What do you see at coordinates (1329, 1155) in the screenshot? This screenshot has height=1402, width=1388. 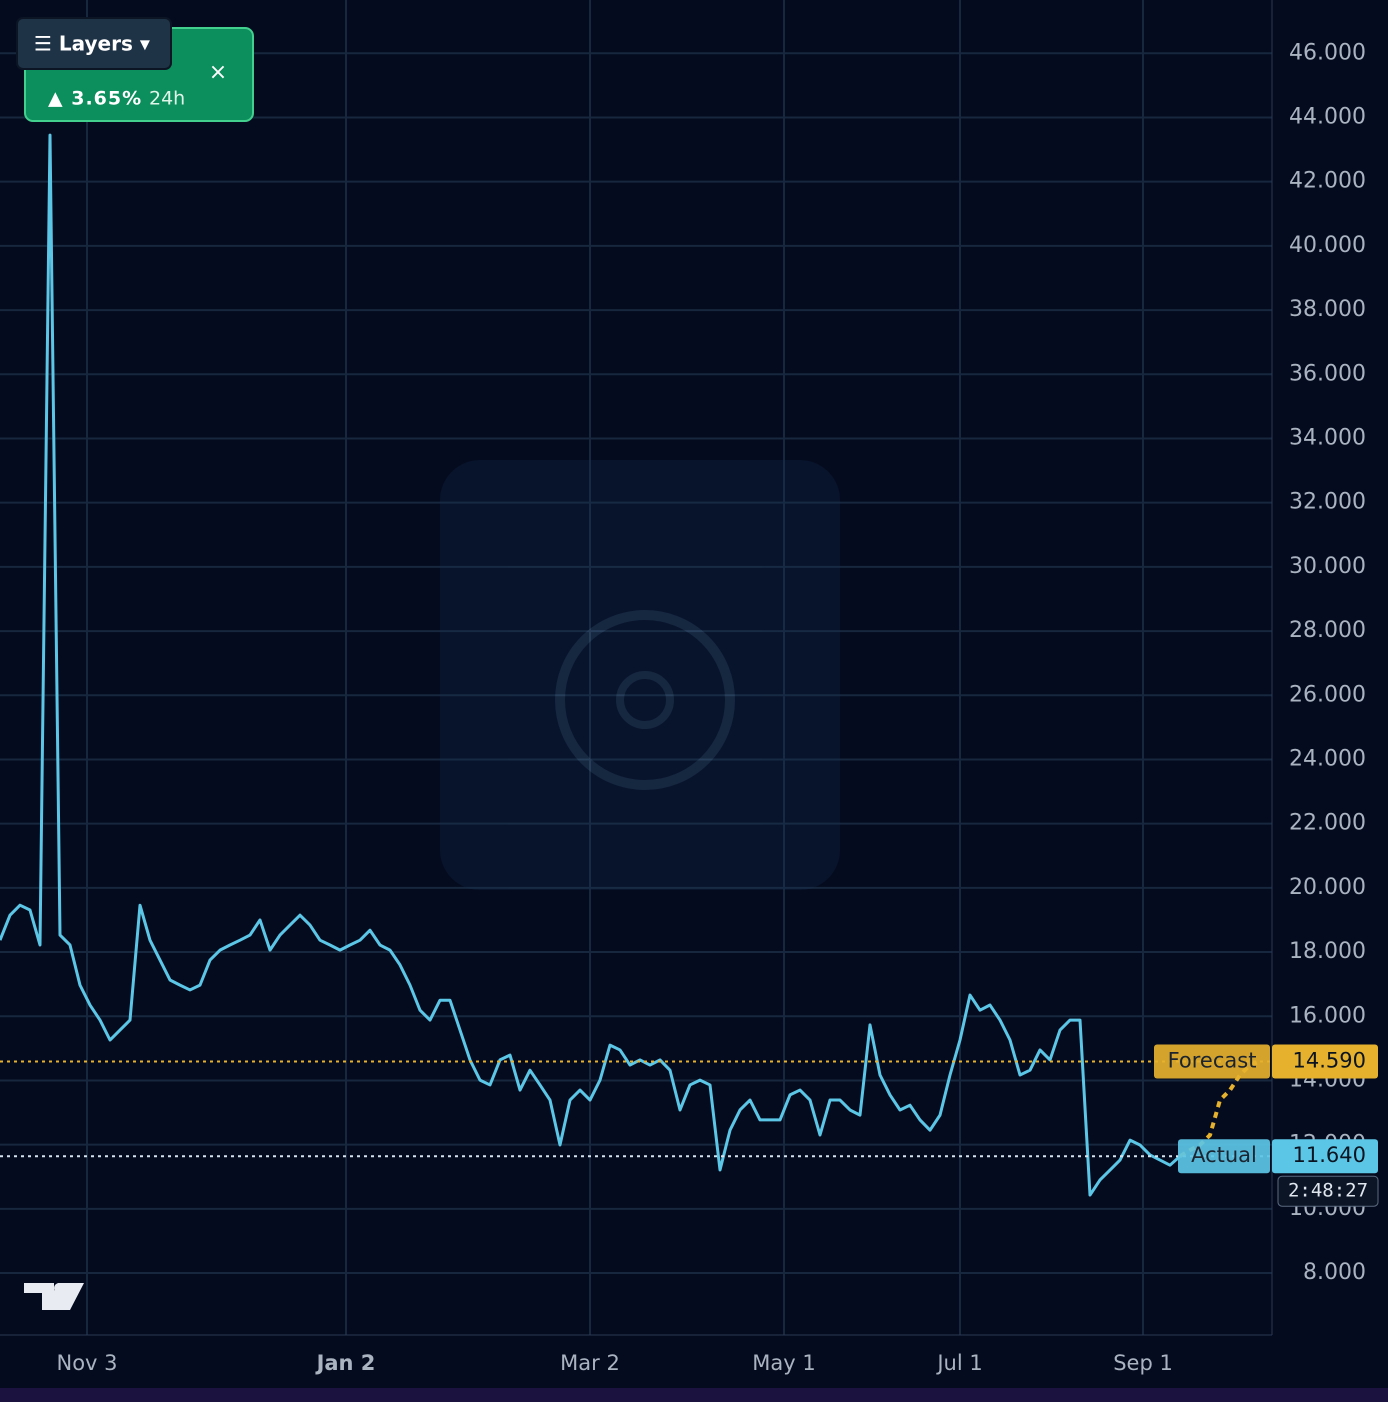 I see `price-value: 11.640` at bounding box center [1329, 1155].